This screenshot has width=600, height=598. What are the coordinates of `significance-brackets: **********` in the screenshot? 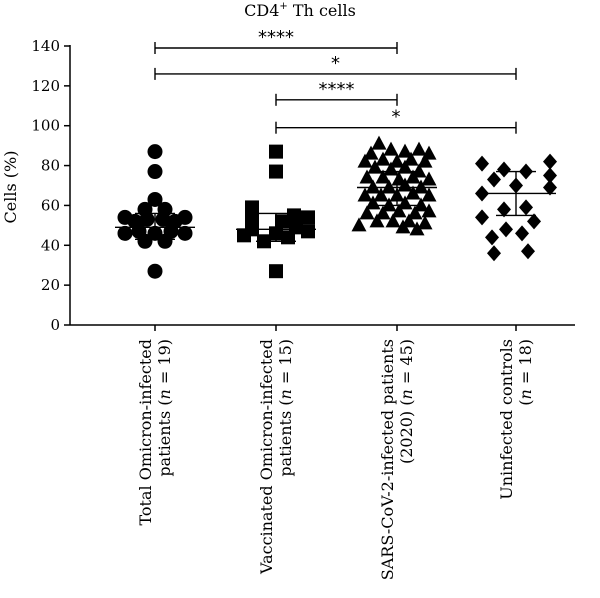 It's located at (335, 80).